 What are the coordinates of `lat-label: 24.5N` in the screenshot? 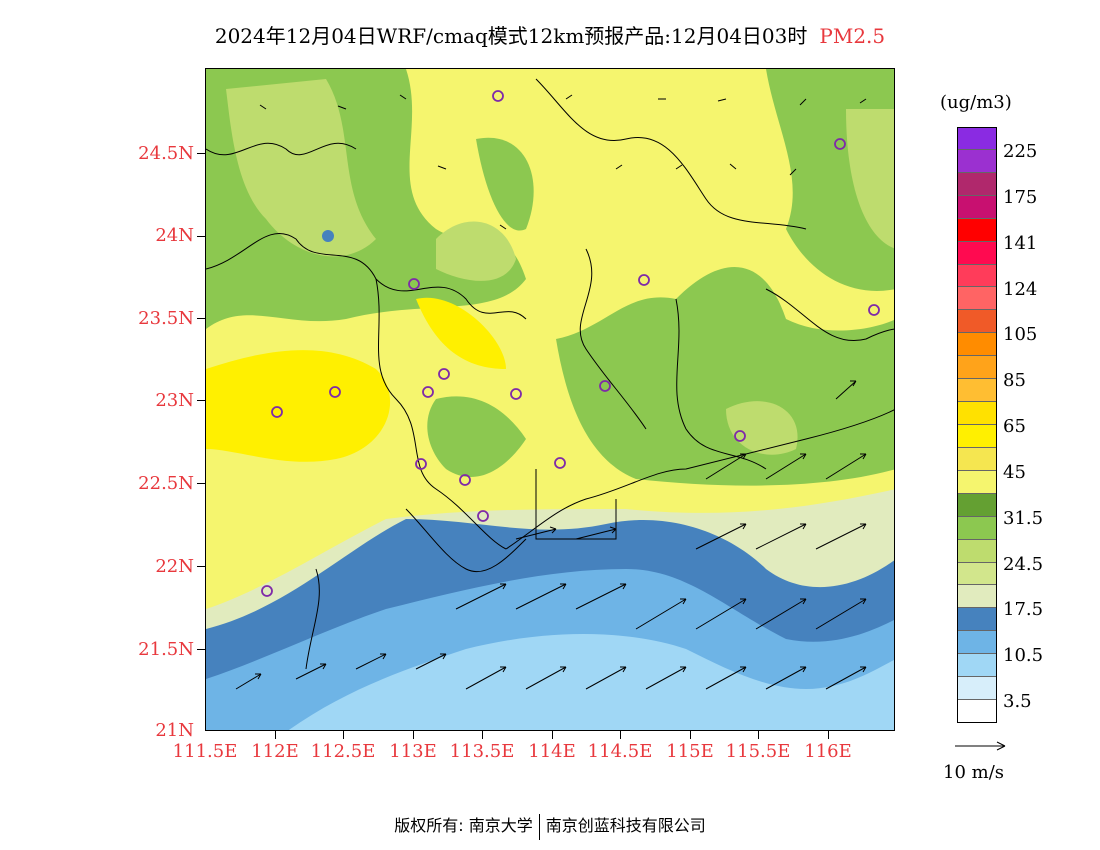 It's located at (166, 153).